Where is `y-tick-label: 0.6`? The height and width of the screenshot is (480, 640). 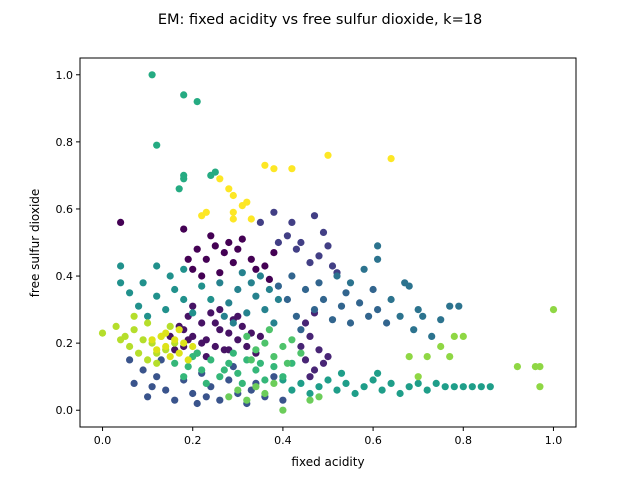 y-tick-label: 0.6 is located at coordinates (65, 209).